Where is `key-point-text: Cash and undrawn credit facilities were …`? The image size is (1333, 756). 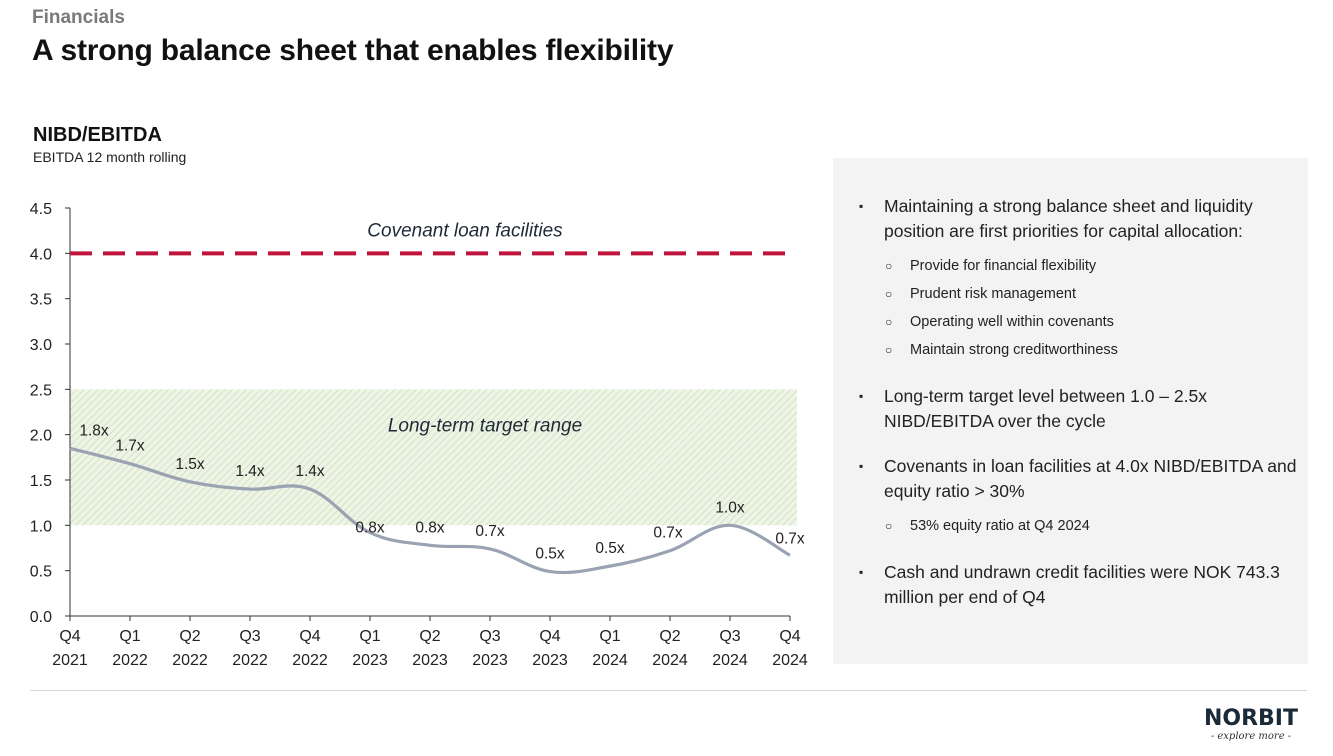
key-point-text: Cash and undrawn credit facilities were … is located at coordinates (1082, 584).